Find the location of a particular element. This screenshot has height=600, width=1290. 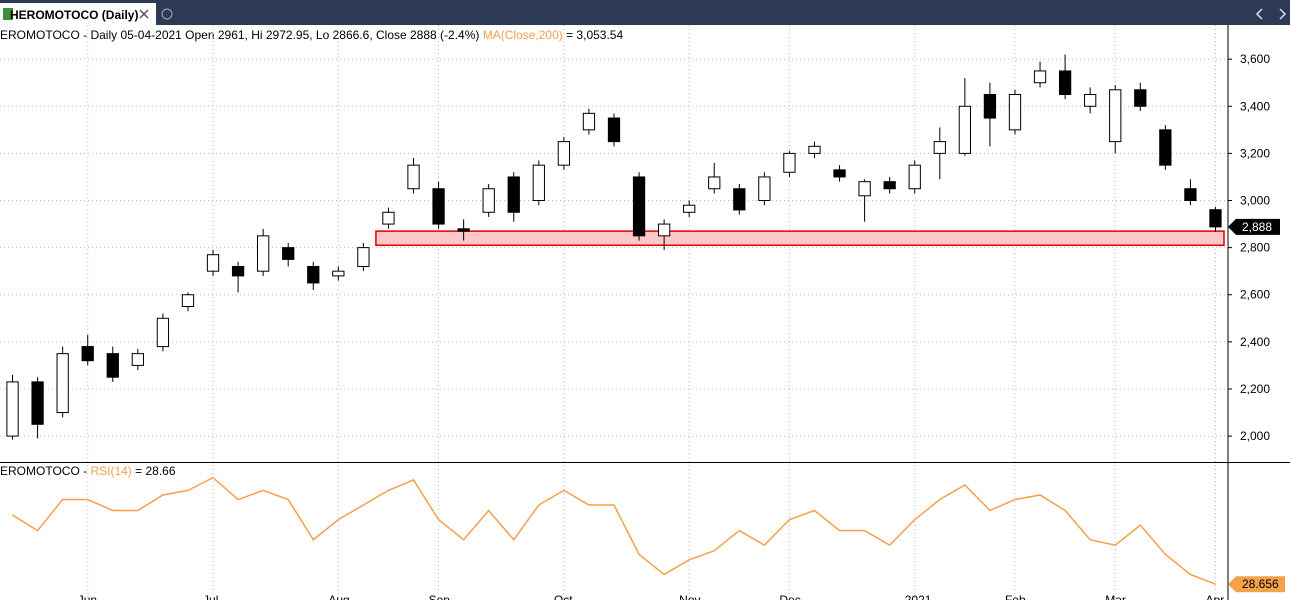

tab-icon is located at coordinates (8, 14).